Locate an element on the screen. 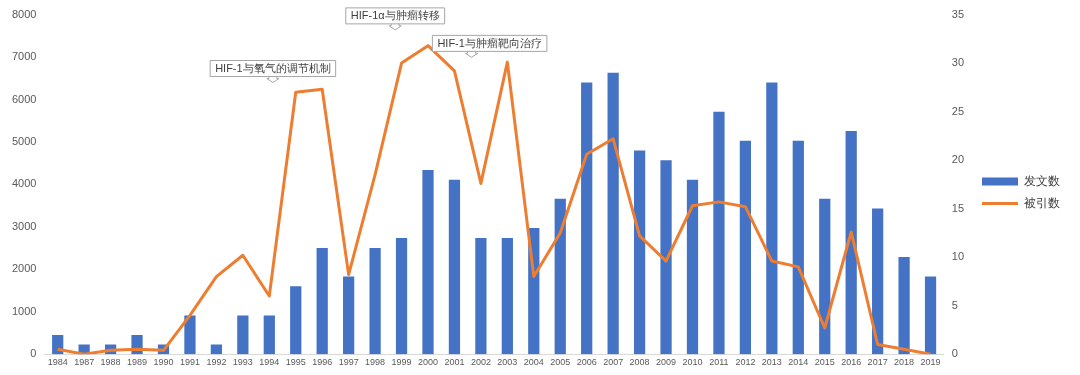  y-tick-label: 3000 is located at coordinates (24, 225).